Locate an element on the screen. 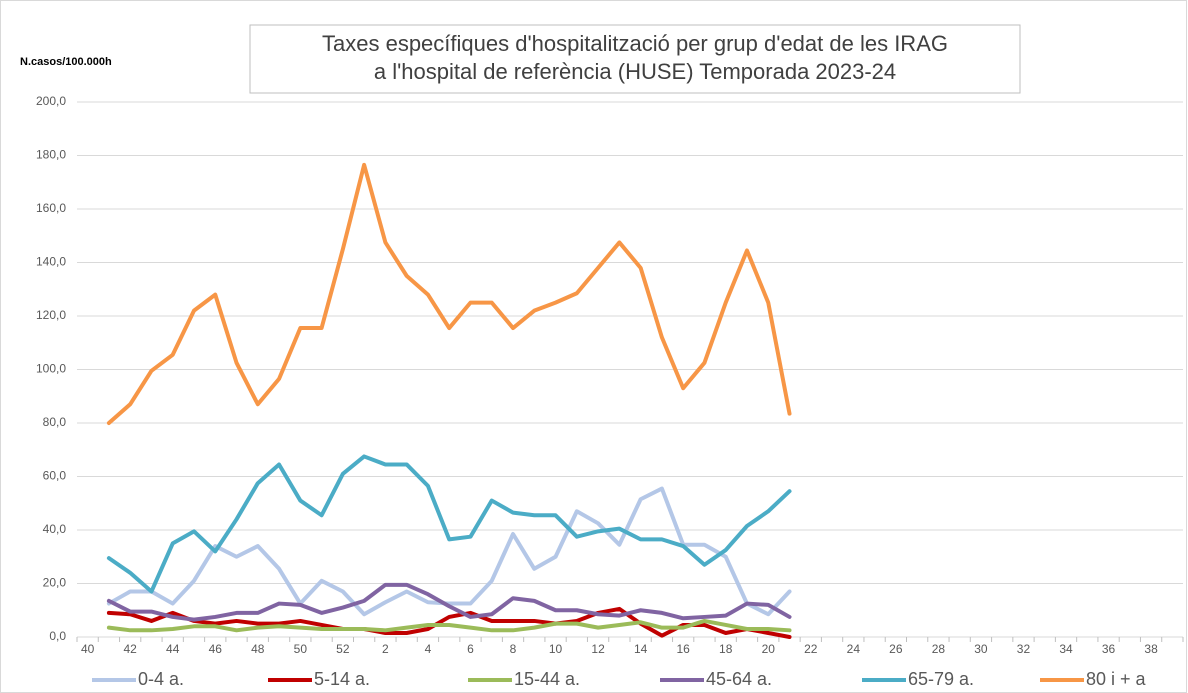  legend-label: 45-64 a. is located at coordinates (739, 679).